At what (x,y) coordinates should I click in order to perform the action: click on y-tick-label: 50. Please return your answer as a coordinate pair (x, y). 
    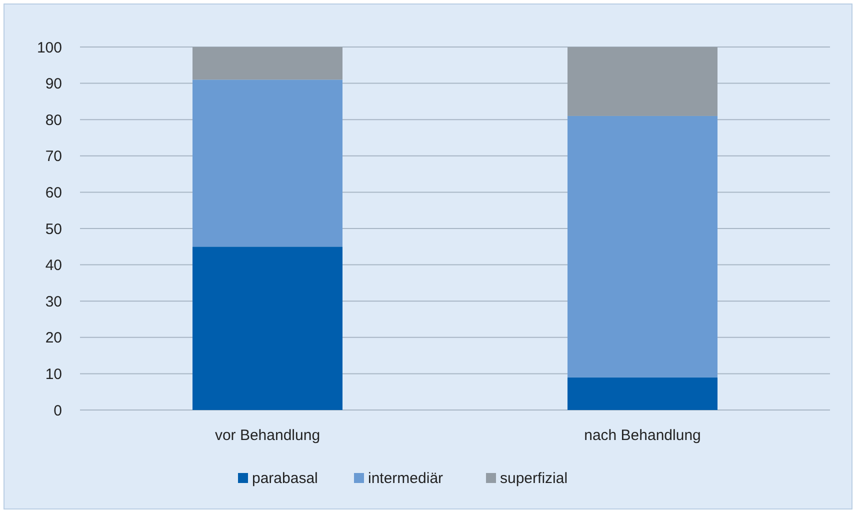
    Looking at the image, I should click on (53, 229).